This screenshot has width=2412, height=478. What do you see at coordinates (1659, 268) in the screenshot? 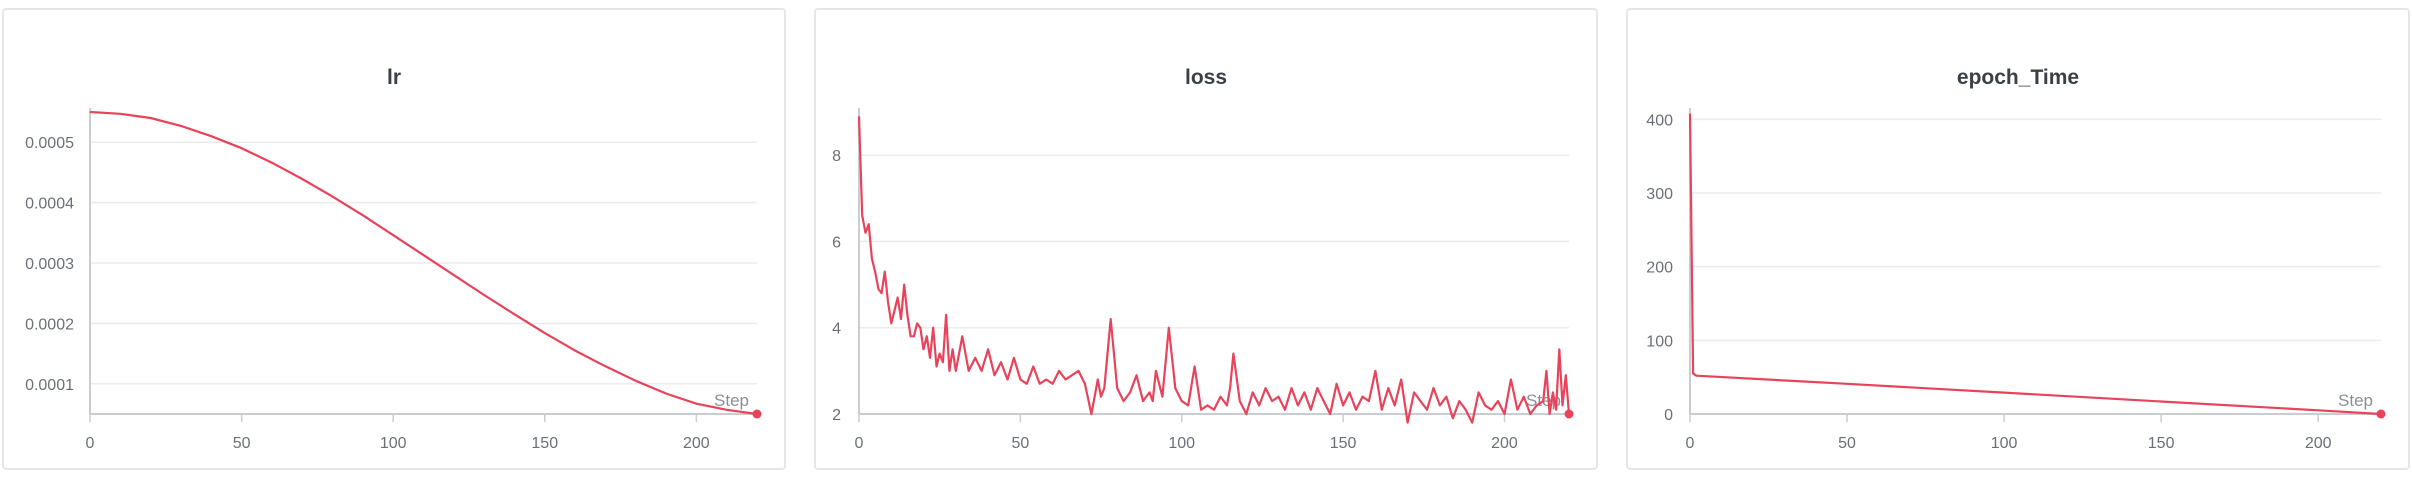
I see `y-tick-label: 200` at bounding box center [1659, 268].